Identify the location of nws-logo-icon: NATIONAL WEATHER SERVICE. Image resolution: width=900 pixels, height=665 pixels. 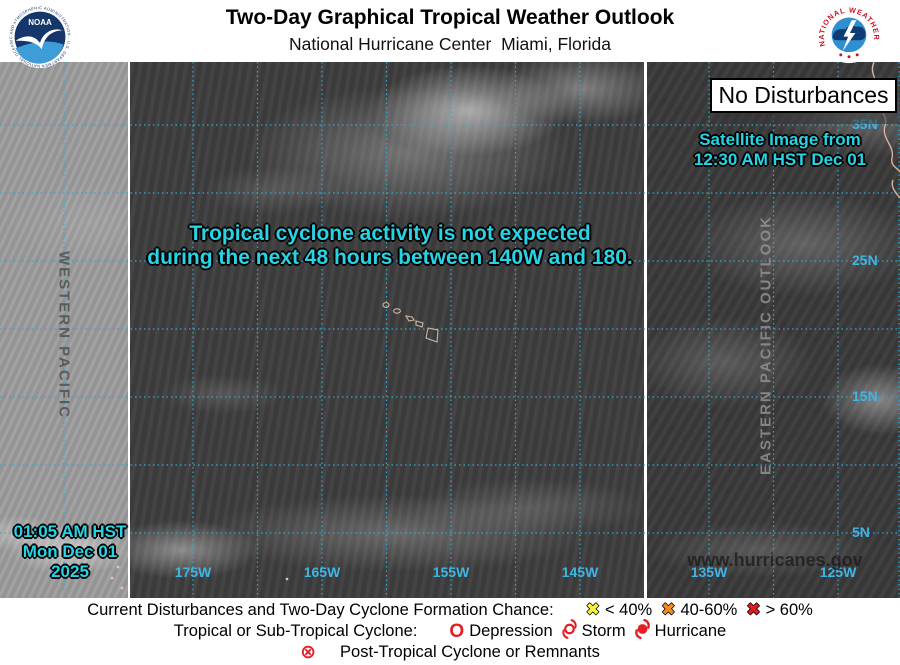
(847, 34).